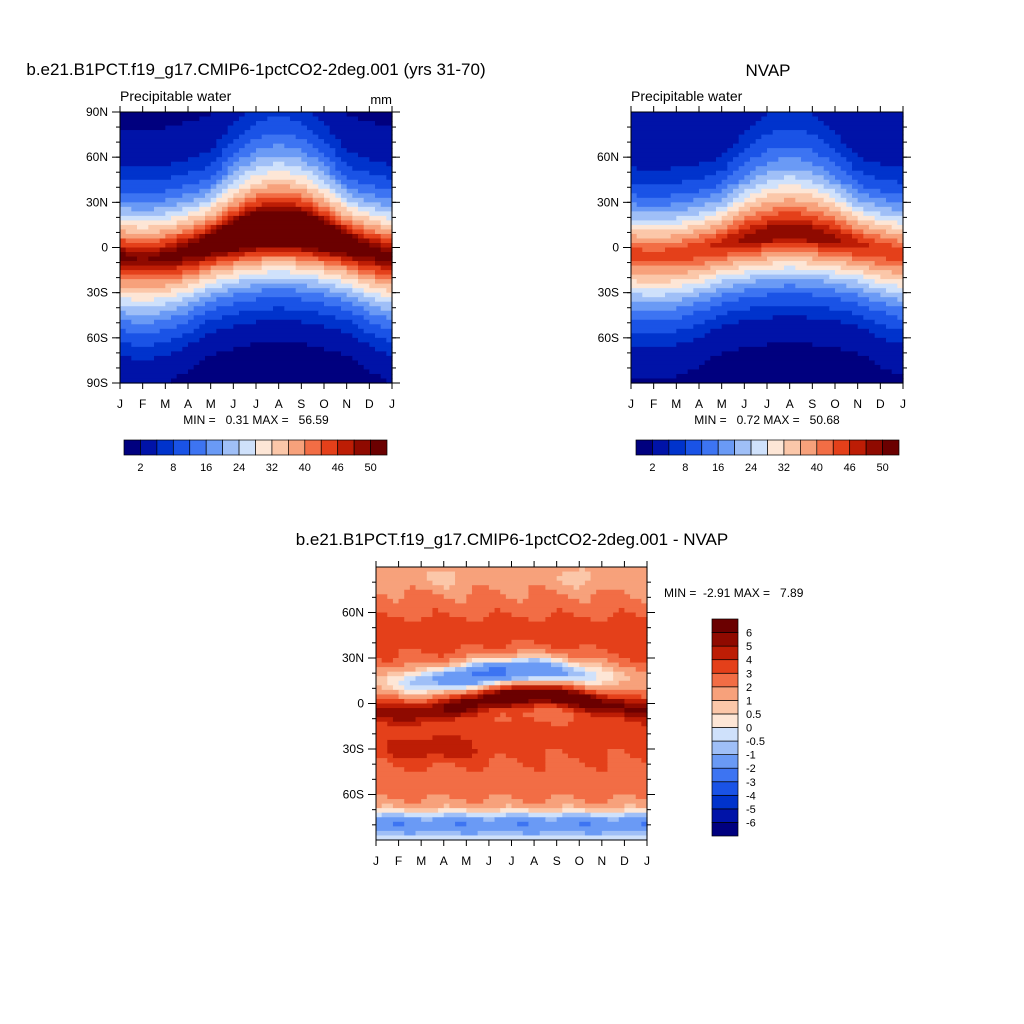 The width and height of the screenshot is (1024, 1024). Describe the element at coordinates (687, 96) in the screenshot. I see `panel-nvap-subtitle: Precipitable water` at that location.